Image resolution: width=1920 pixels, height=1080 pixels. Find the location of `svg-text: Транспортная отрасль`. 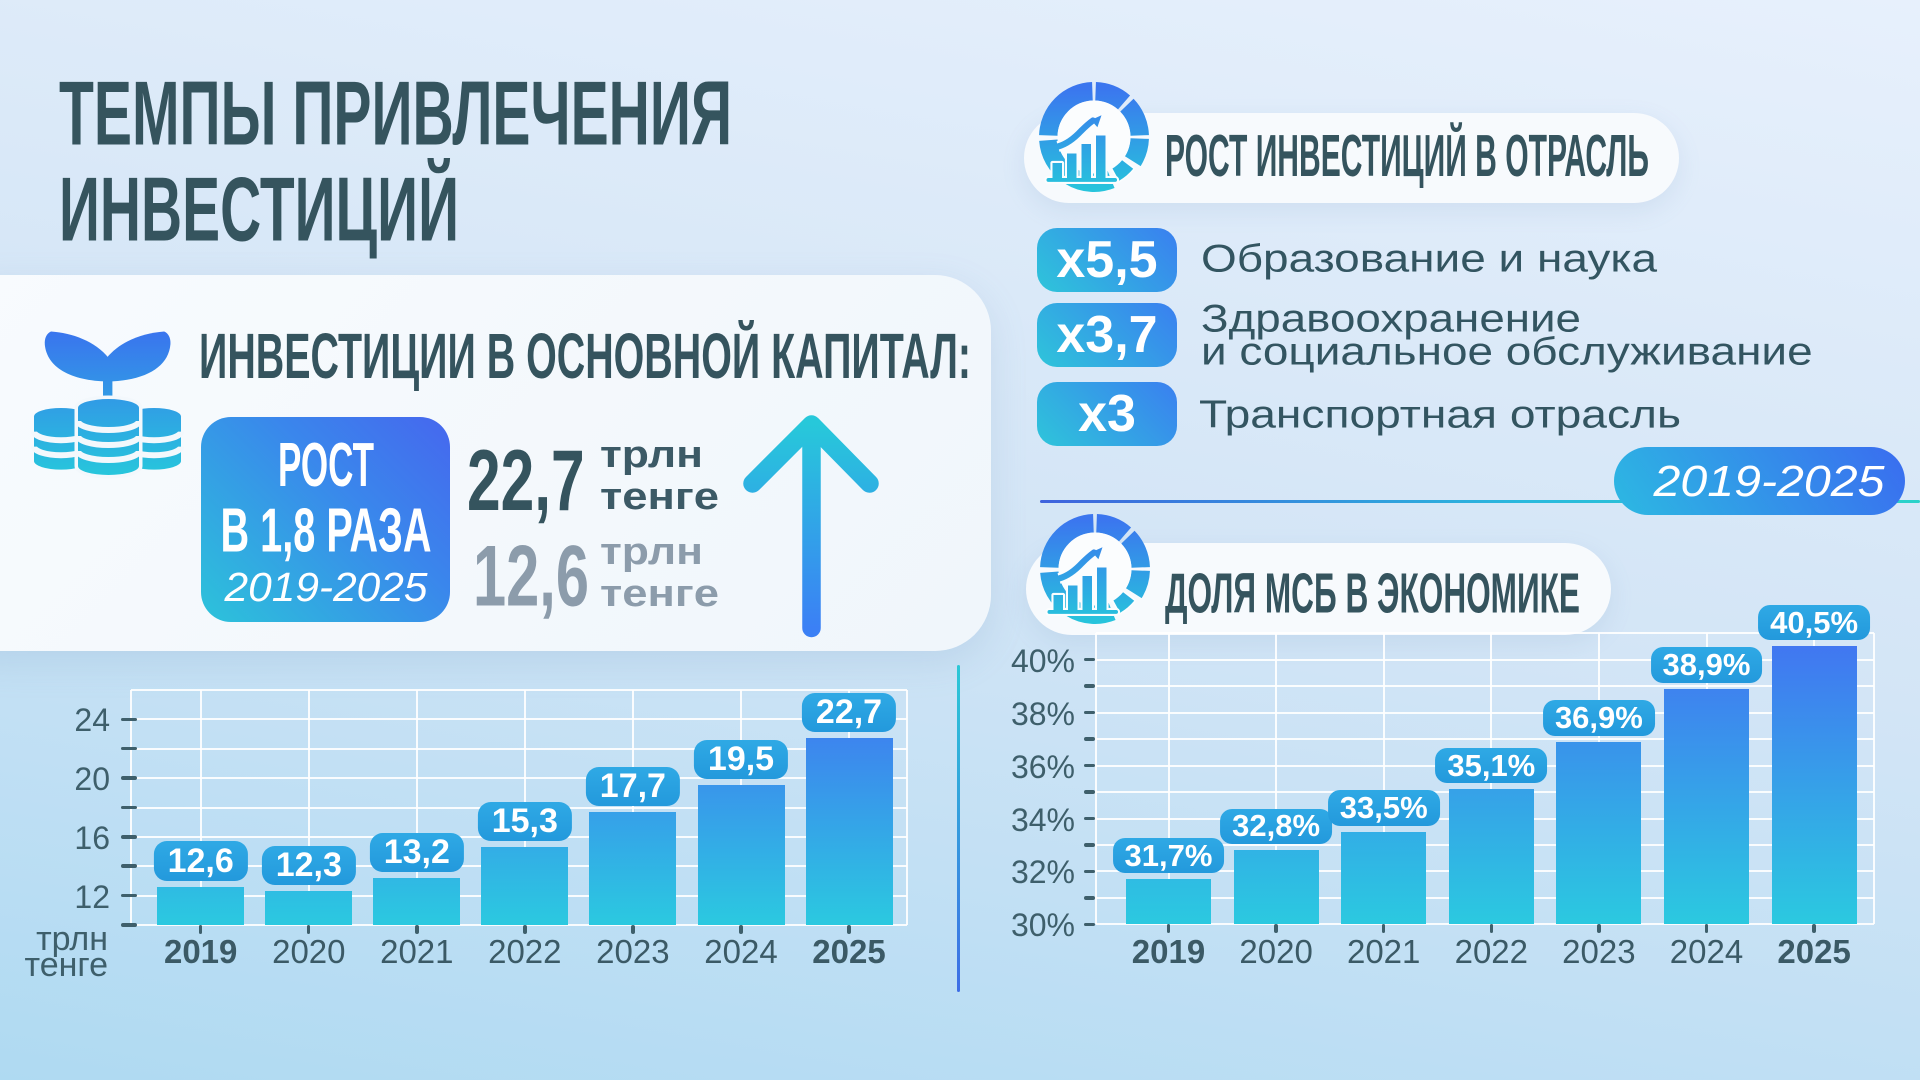

svg-text: Транспортная отрасль is located at coordinates (1440, 415).